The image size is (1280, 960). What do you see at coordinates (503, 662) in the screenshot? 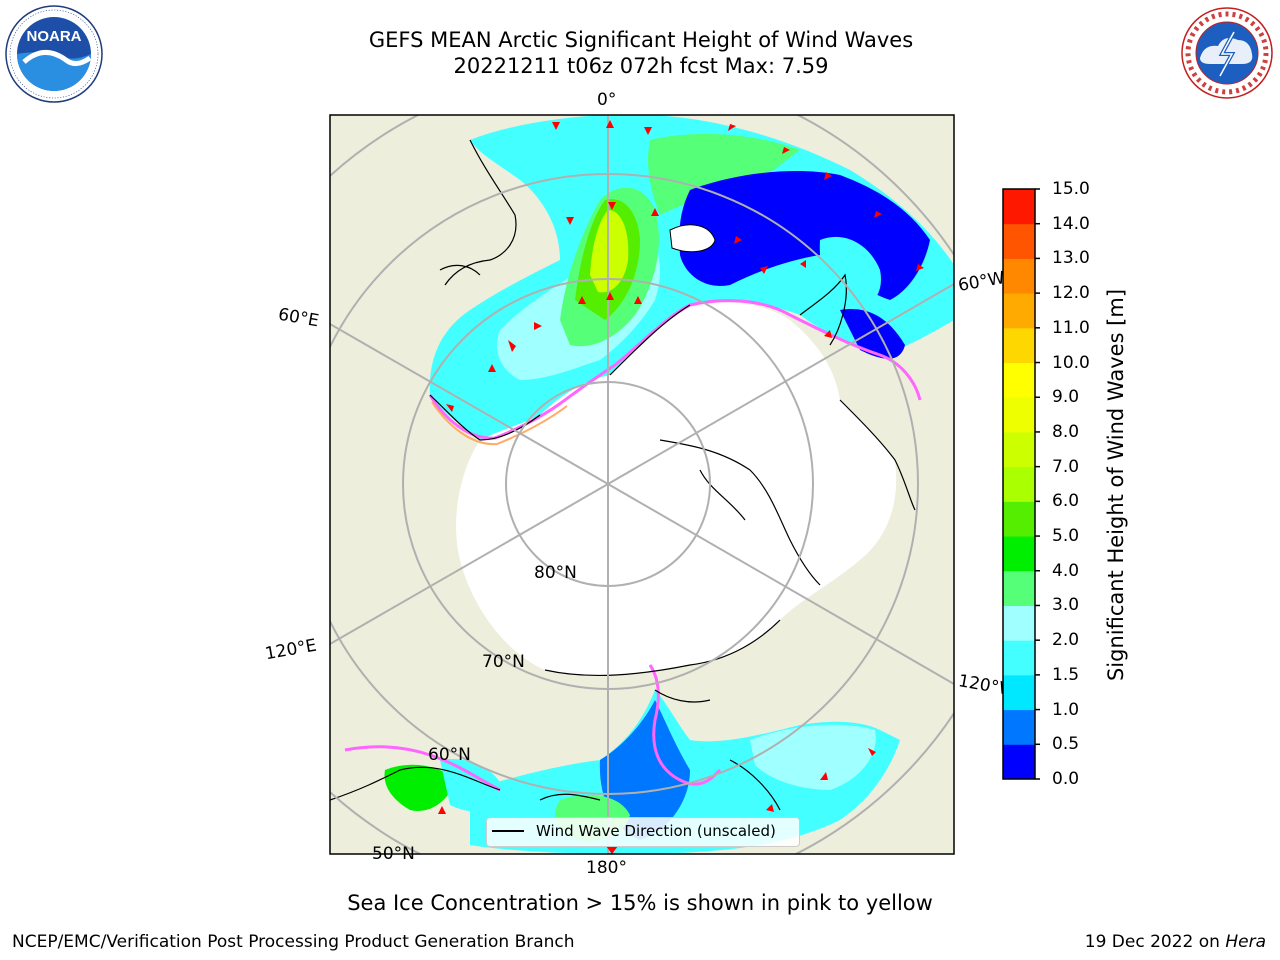
I see `label-70n: 70°N` at bounding box center [503, 662].